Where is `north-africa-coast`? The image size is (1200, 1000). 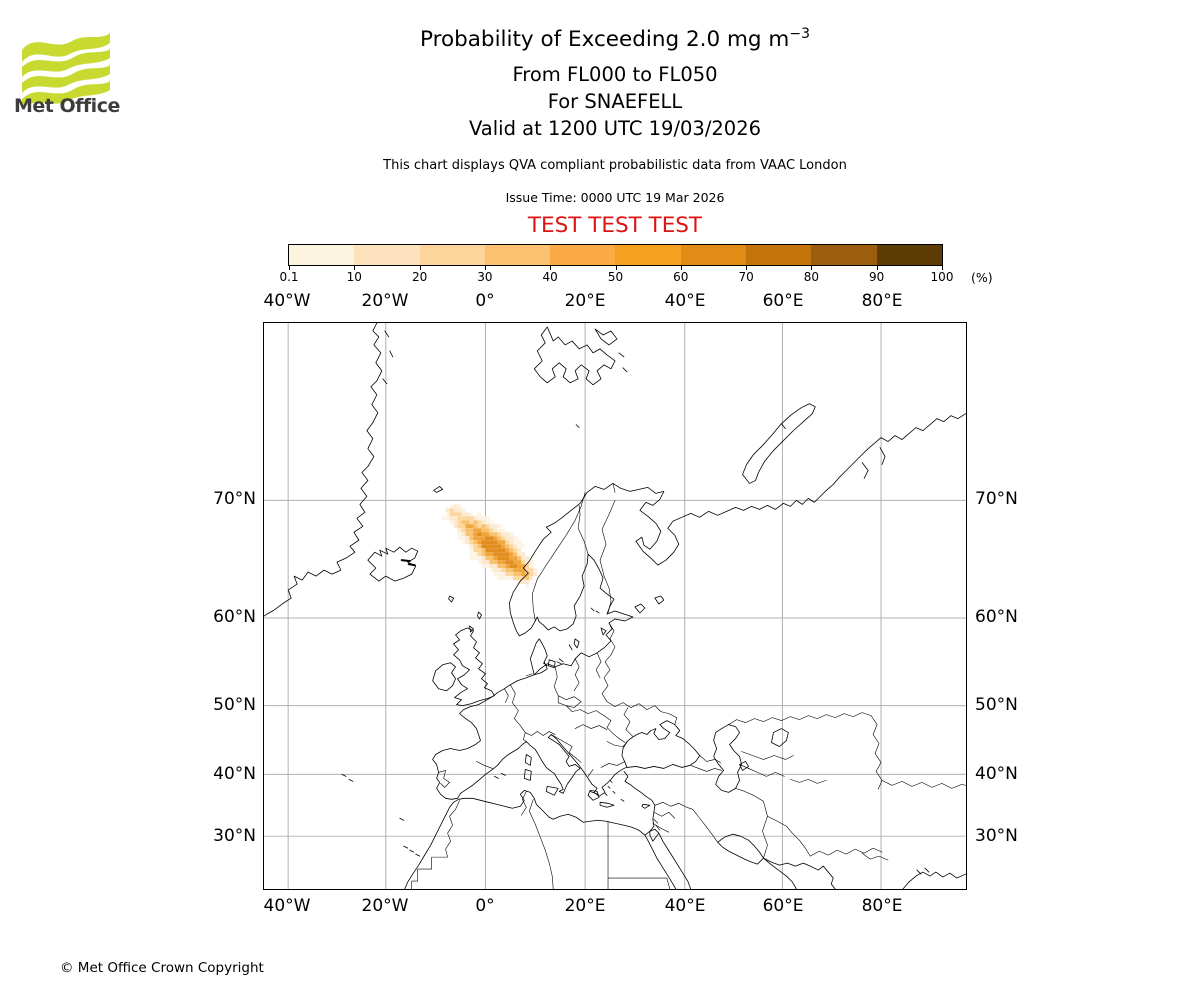 north-africa-coast is located at coordinates (530, 830).